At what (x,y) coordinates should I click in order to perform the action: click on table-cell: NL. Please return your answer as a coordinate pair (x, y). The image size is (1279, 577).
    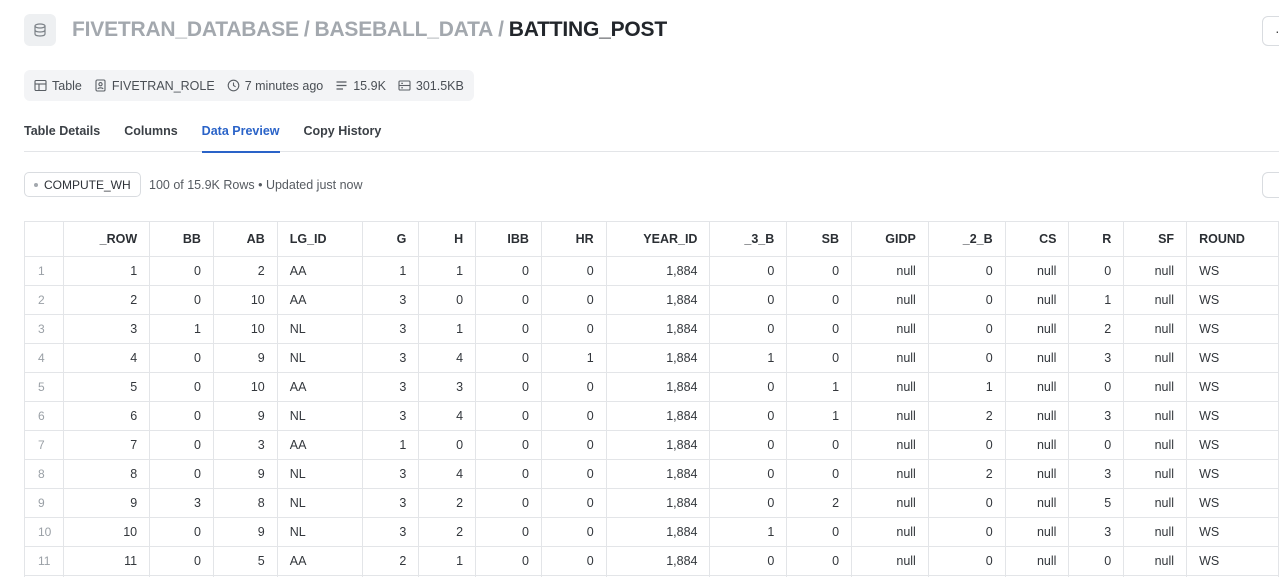
    Looking at the image, I should click on (319, 358).